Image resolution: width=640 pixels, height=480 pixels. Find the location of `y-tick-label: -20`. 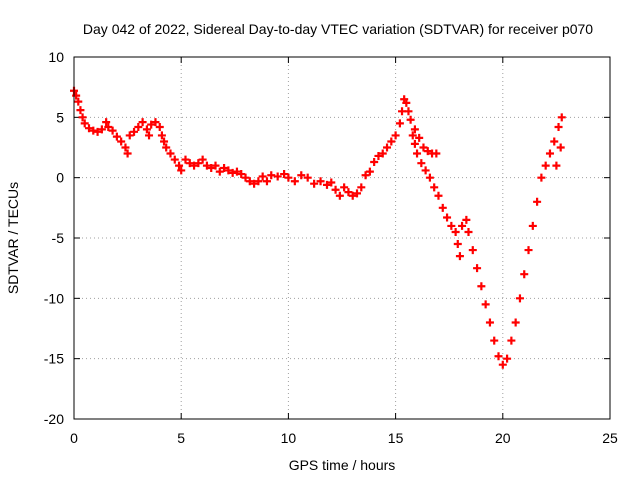

y-tick-label: -20 is located at coordinates (54, 419).